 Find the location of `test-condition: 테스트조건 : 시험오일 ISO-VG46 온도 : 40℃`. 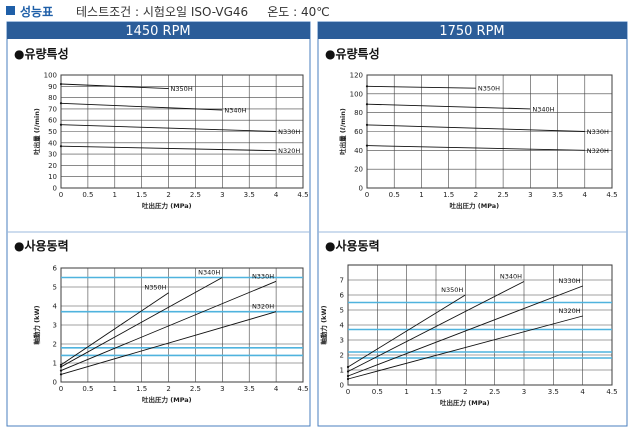

test-condition: 테스트조건 : 시험오일 ISO-VG46 온도 : 40℃ is located at coordinates (203, 12).